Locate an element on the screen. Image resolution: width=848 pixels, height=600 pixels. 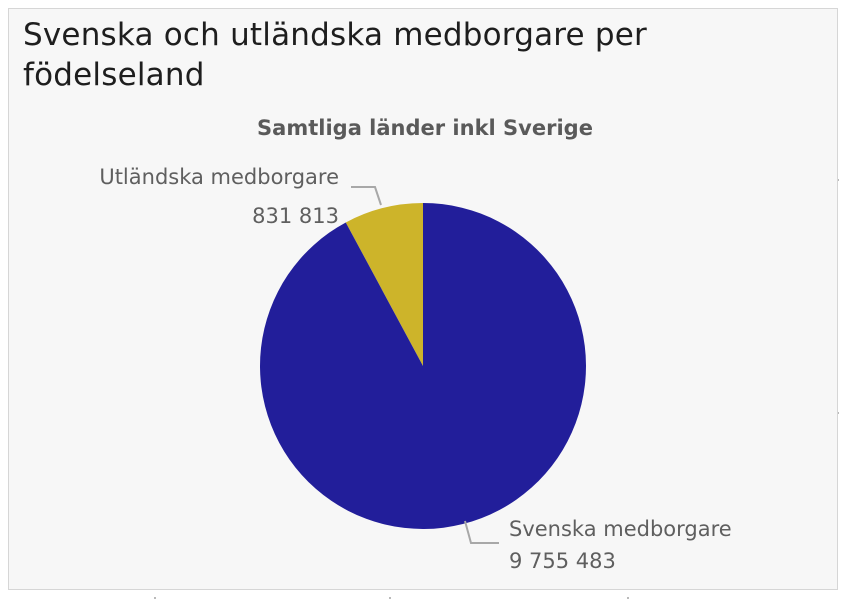
pie-slice-utlandska is located at coordinates (384, 284).